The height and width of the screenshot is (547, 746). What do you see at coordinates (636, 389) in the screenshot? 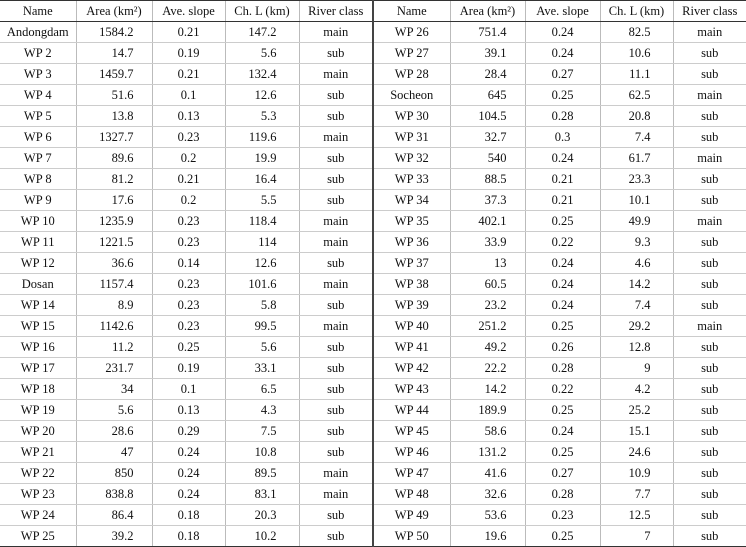
I see `table-cell: 4.2` at bounding box center [636, 389].